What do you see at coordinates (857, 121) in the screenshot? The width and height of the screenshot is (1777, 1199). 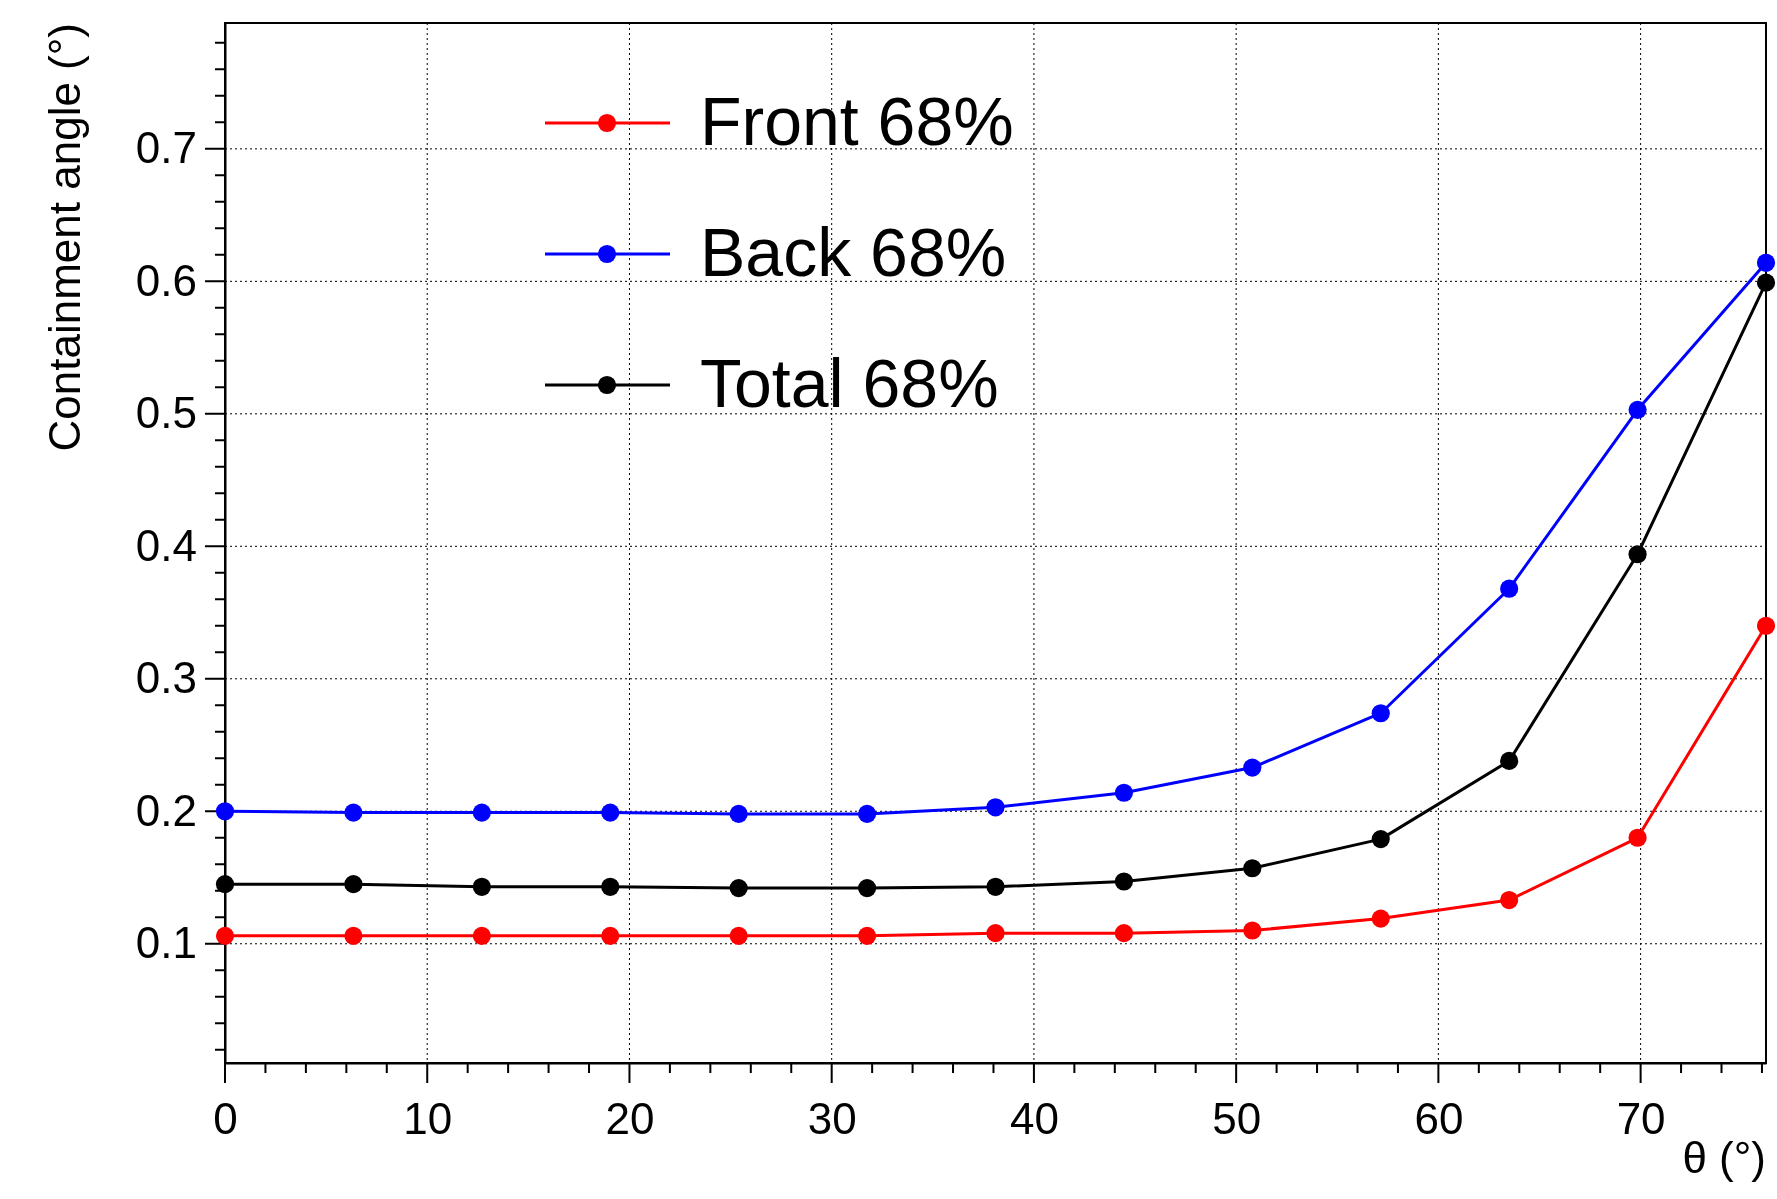 I see `legend-label: Front 68%` at bounding box center [857, 121].